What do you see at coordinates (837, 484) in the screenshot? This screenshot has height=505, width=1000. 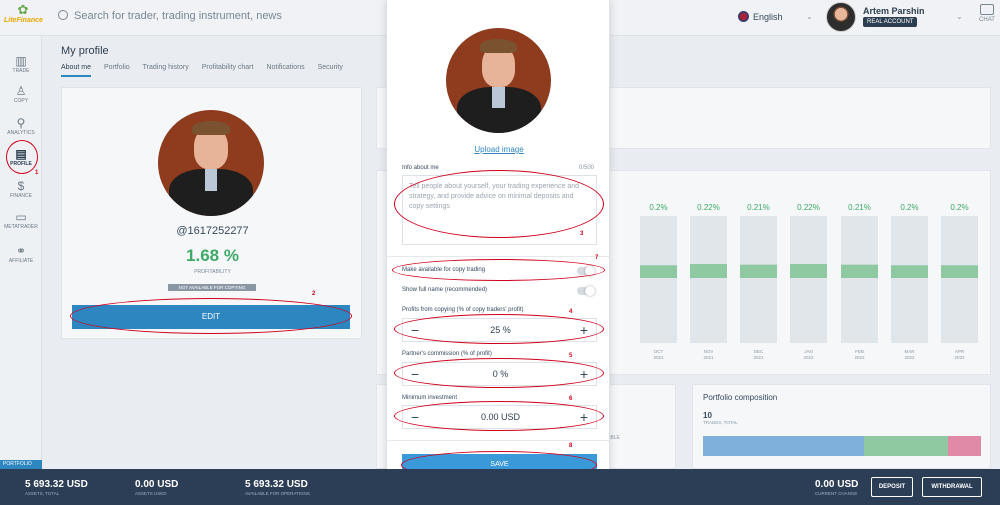 I see `current-change-value: 0.00 USD` at bounding box center [837, 484].